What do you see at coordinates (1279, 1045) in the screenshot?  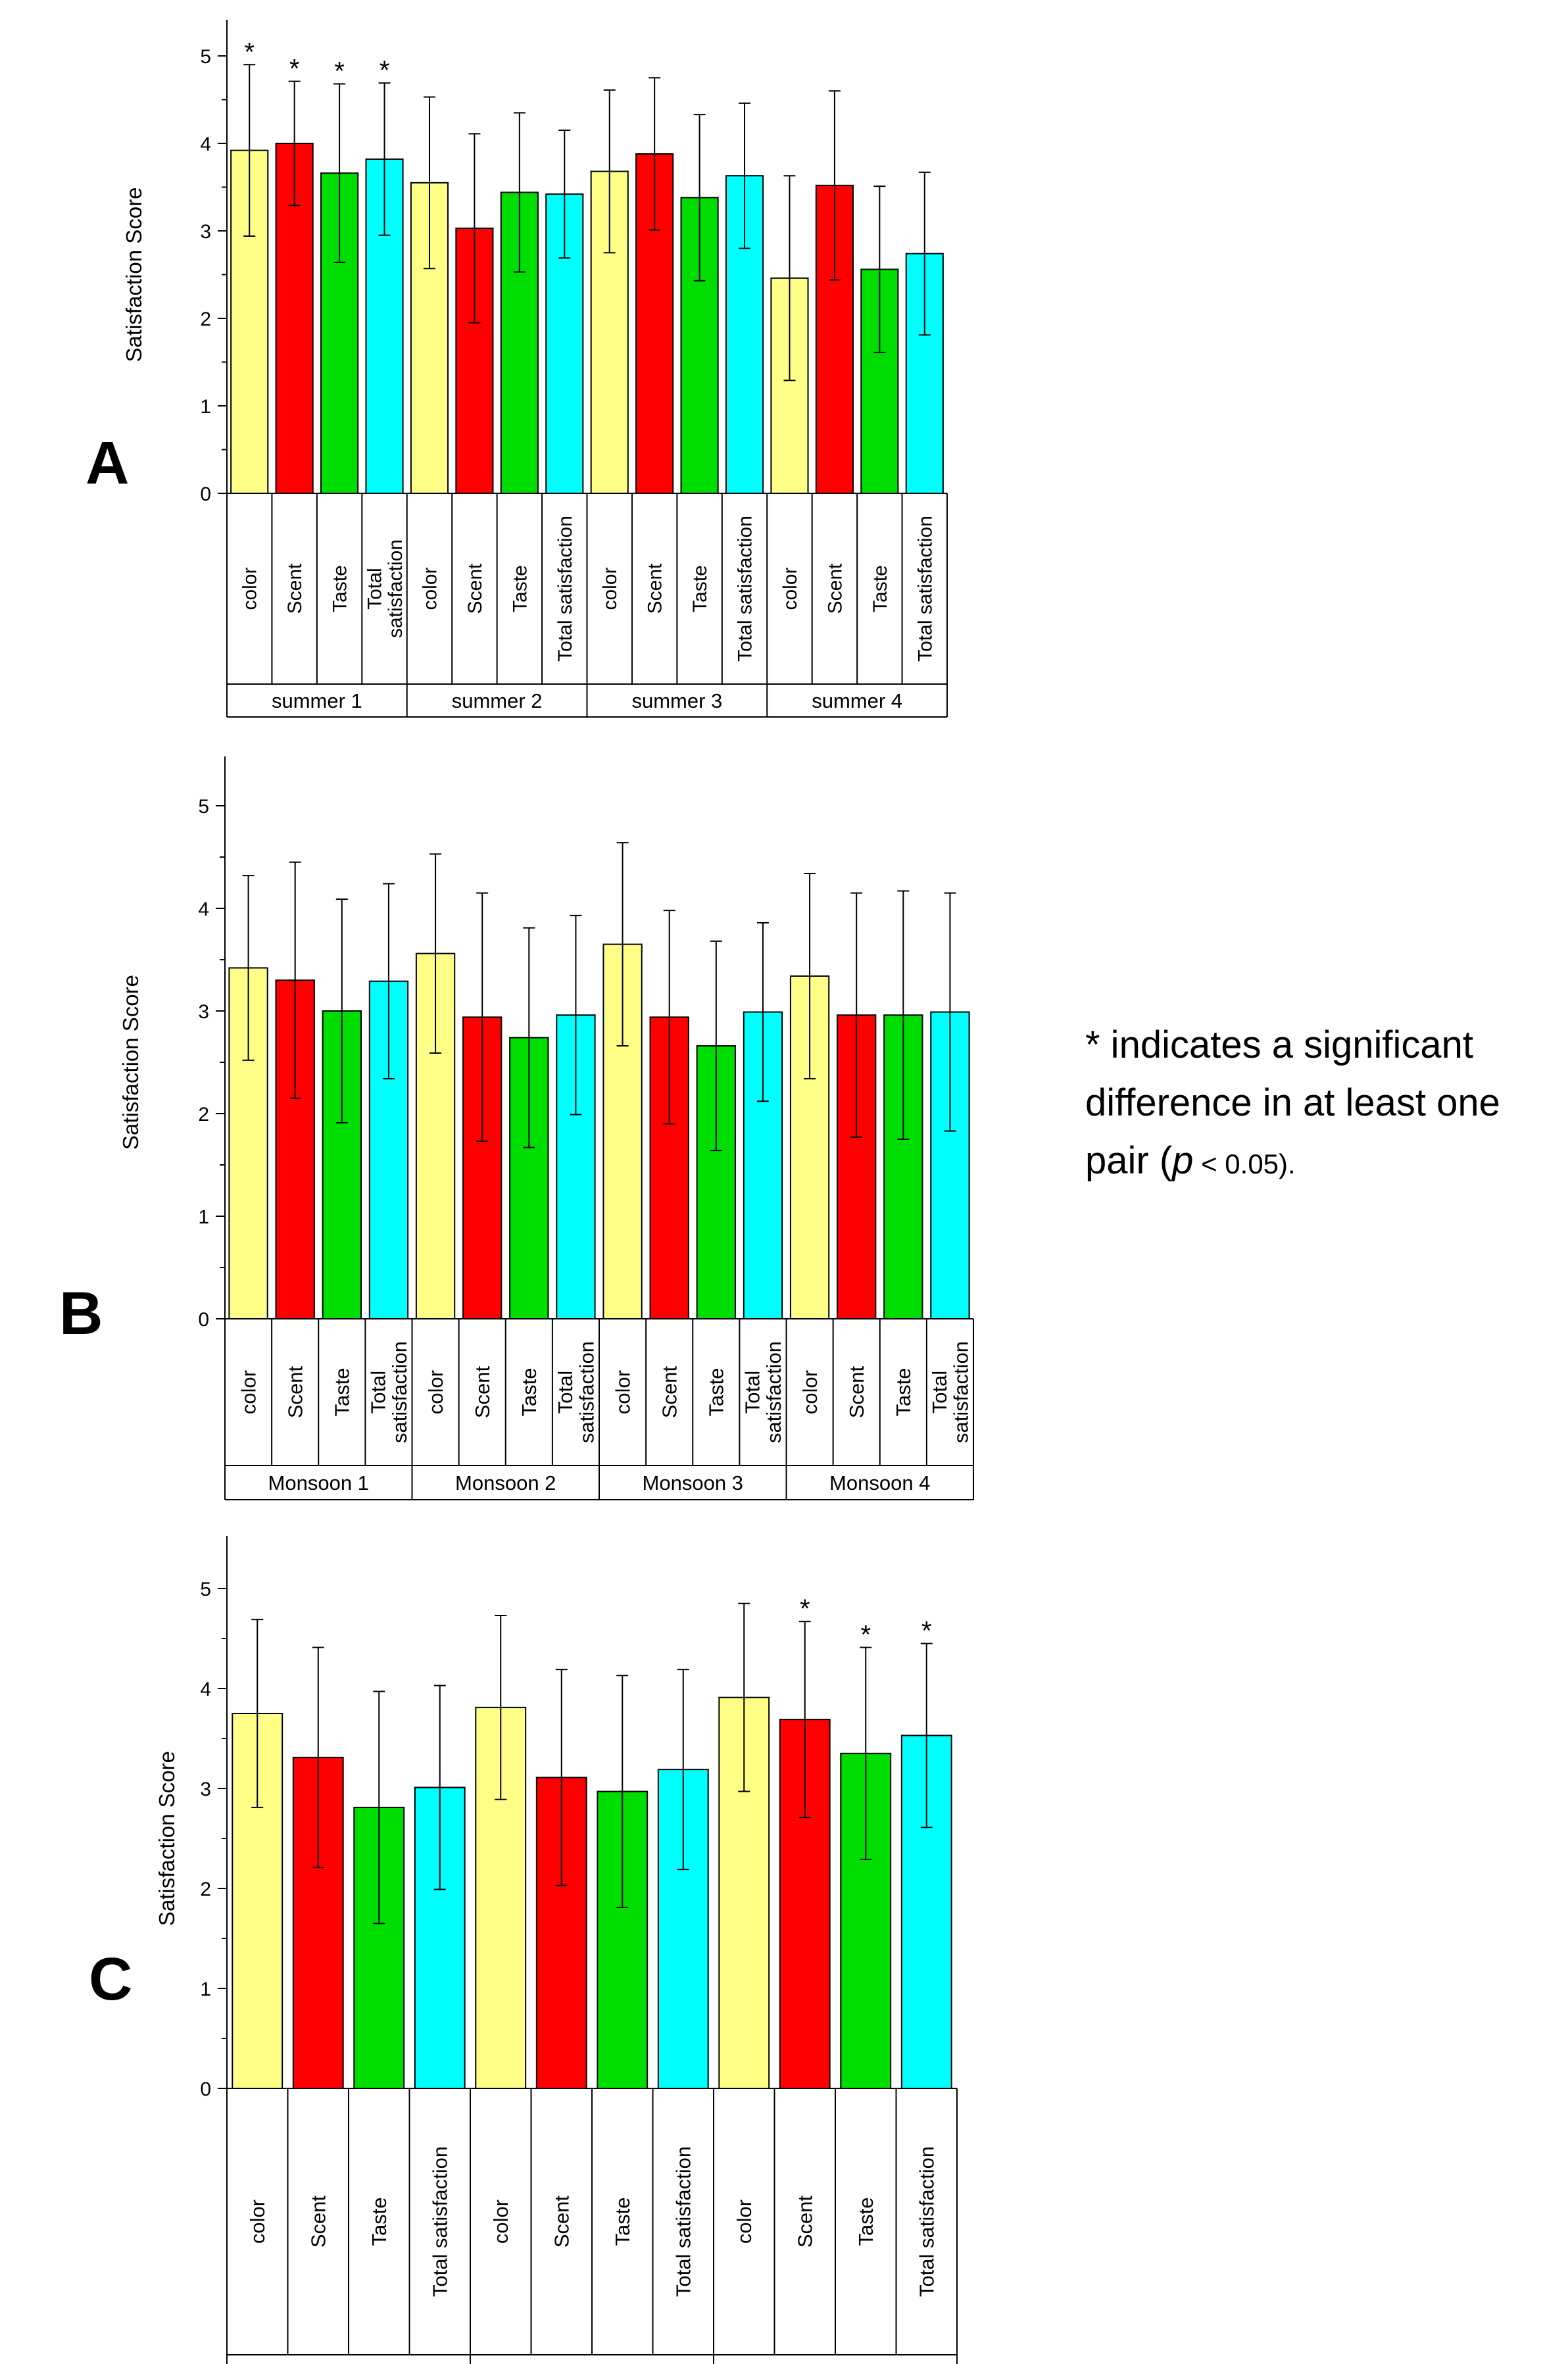 I see `note-line-1: * indicates a significant` at bounding box center [1279, 1045].